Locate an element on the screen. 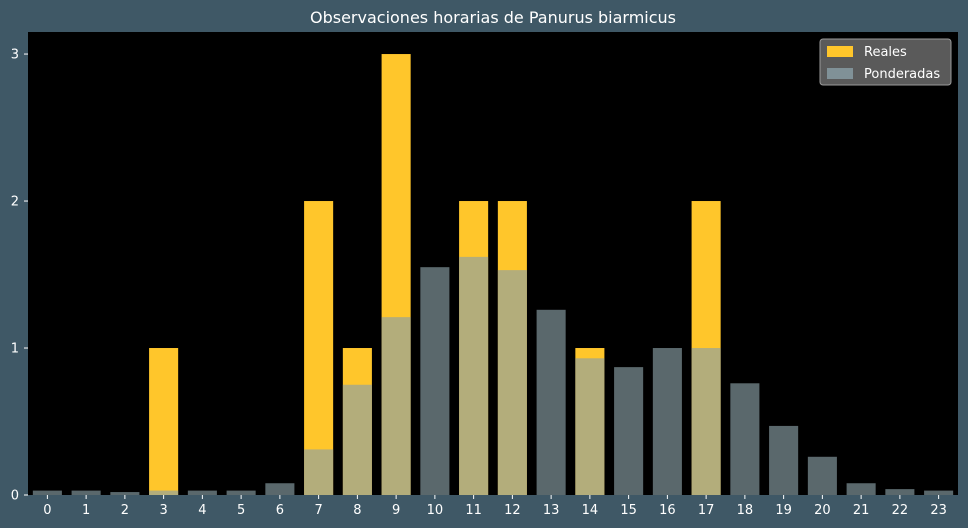 This screenshot has height=528, width=968. x-tick-label: 20 is located at coordinates (822, 510).